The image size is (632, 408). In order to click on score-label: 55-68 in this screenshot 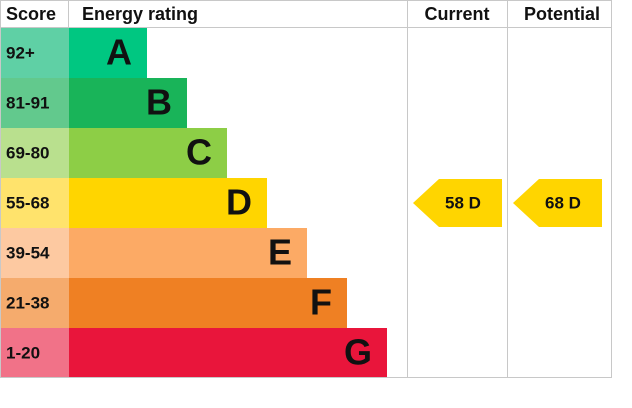, I will do `click(27, 202)`.